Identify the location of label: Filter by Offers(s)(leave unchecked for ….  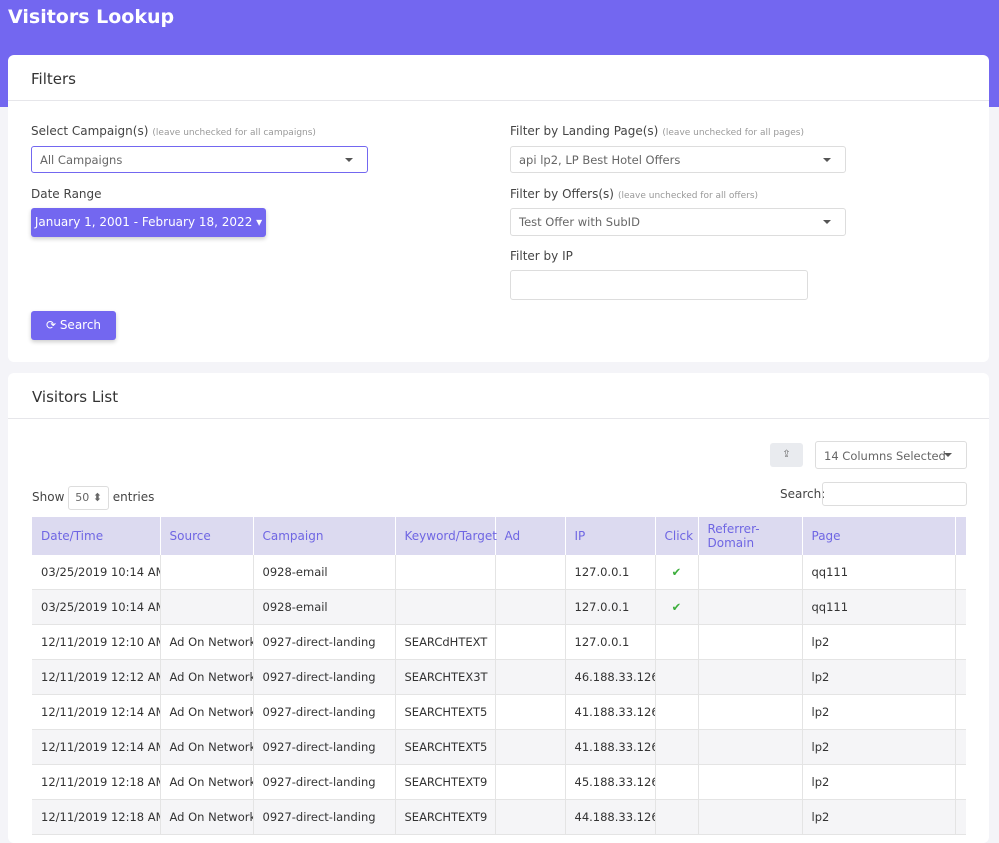
(634, 194).